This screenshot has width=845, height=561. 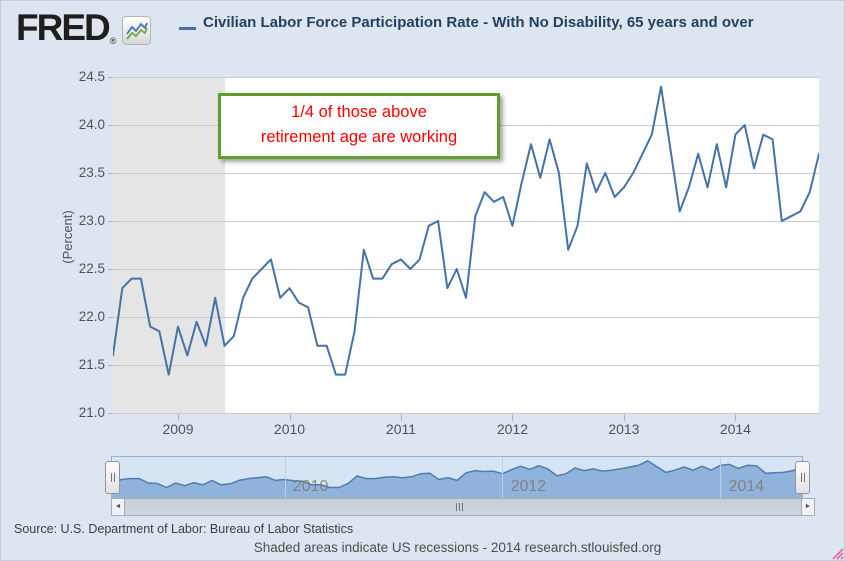 I want to click on y-tick-label: 23.5, so click(x=91, y=172).